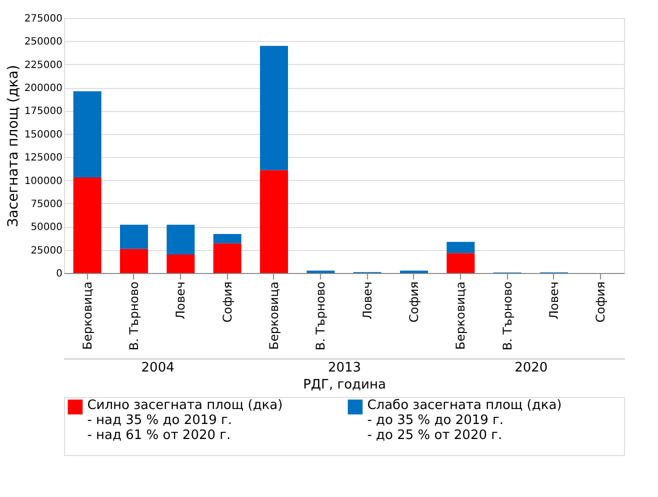 The image size is (658, 497). What do you see at coordinates (43, 181) in the screenshot?
I see `y-tick-label: 100000` at bounding box center [43, 181].